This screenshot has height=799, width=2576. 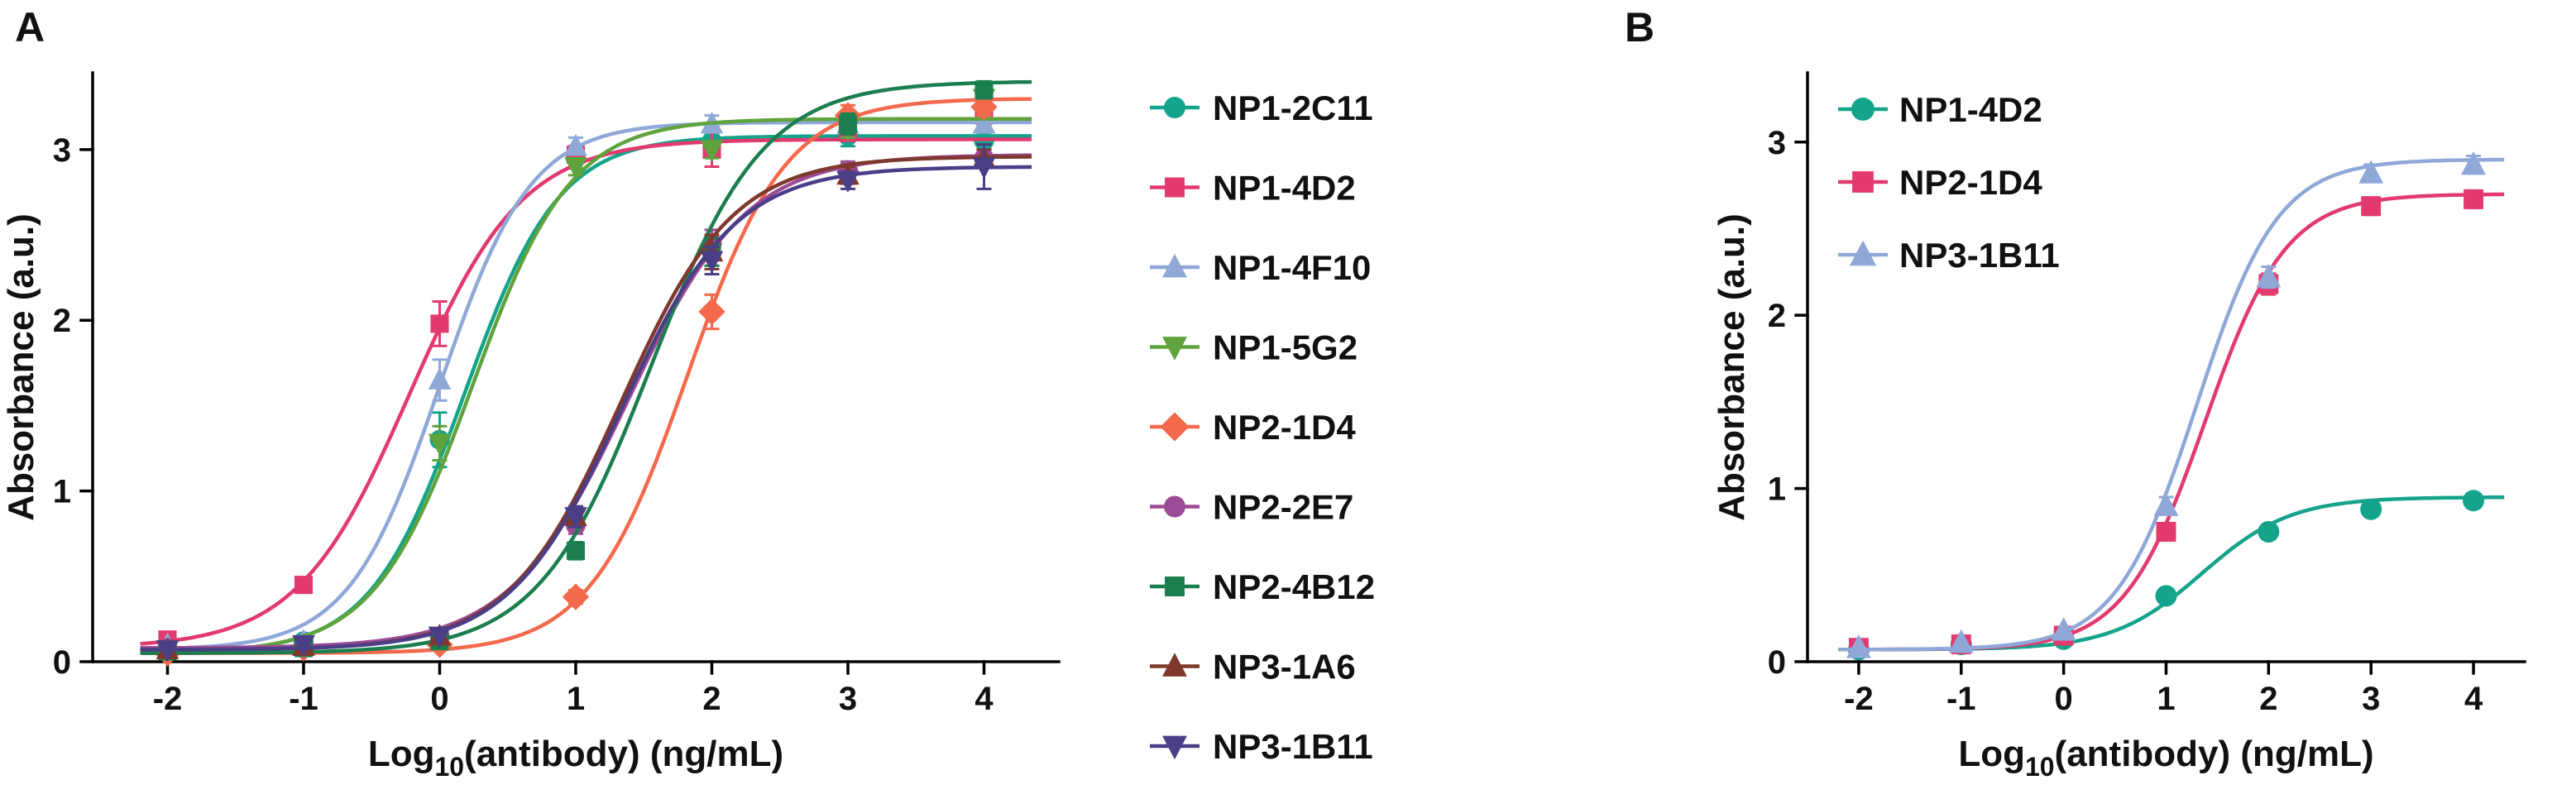 What do you see at coordinates (1294, 586) in the screenshot?
I see `legend-label: NP2-4B12` at bounding box center [1294, 586].